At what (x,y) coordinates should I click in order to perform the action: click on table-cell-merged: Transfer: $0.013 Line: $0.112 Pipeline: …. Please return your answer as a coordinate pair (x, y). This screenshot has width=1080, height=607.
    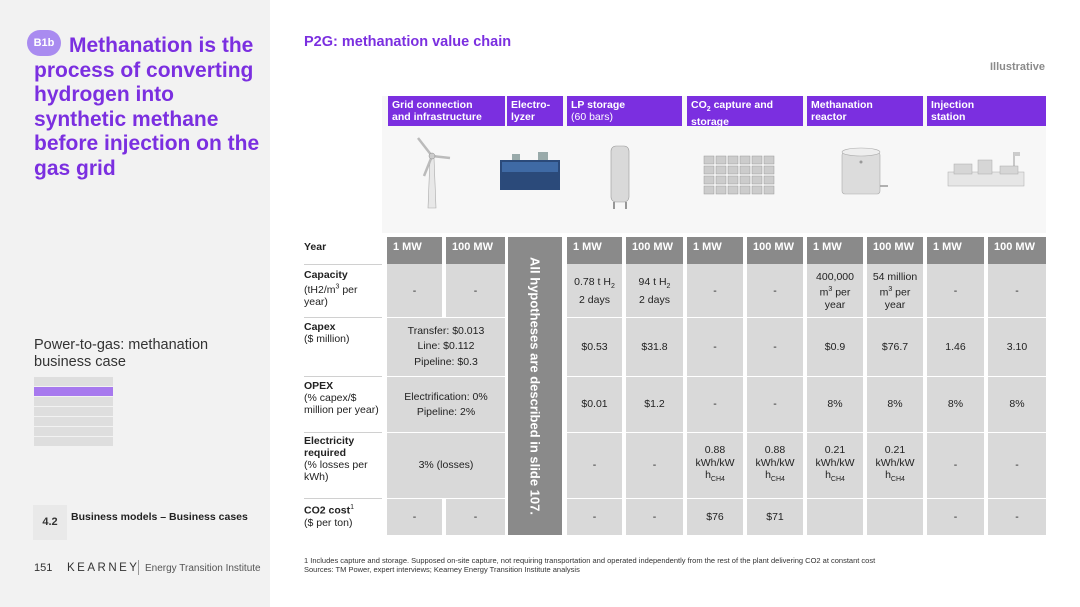
    Looking at the image, I should click on (446, 347).